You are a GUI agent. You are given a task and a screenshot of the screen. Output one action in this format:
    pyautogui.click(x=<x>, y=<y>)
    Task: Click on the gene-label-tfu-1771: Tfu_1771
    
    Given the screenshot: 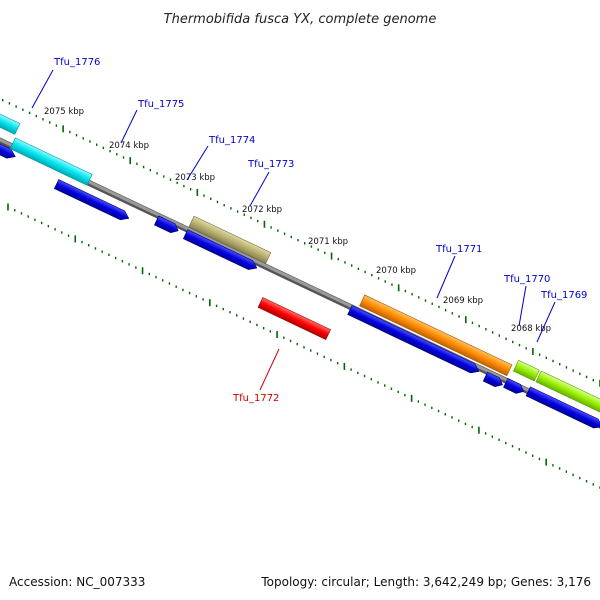 What is the action you would take?
    pyautogui.click(x=458, y=249)
    